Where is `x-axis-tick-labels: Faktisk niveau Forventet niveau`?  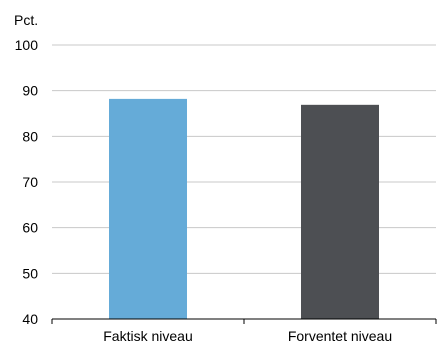
x-axis-tick-labels: Faktisk niveau Forventet niveau is located at coordinates (247, 336).